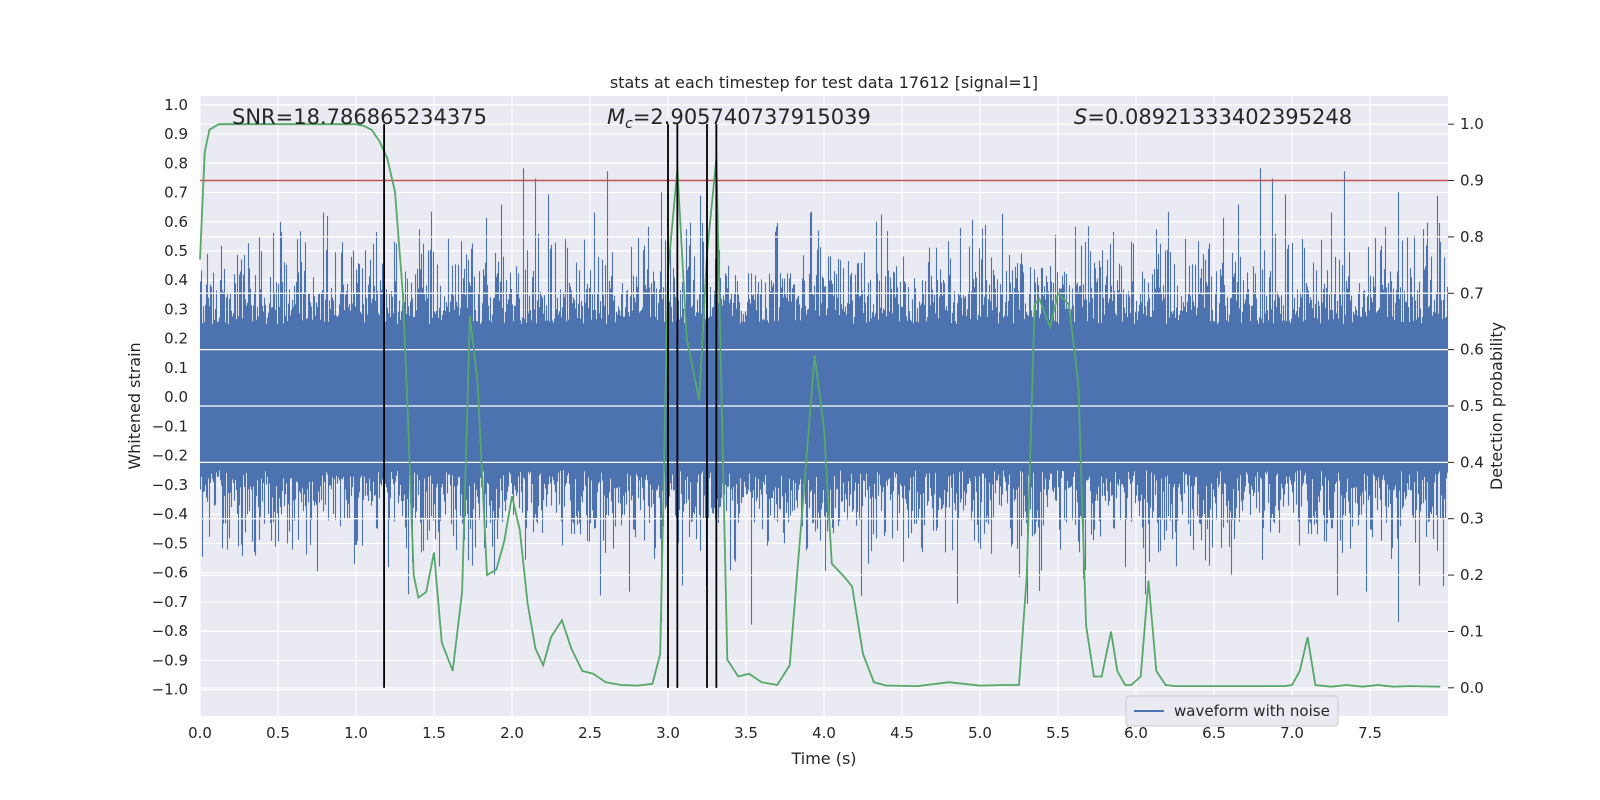 The width and height of the screenshot is (1600, 800). I want to click on x-tick-label: 7.5, so click(1370, 733).